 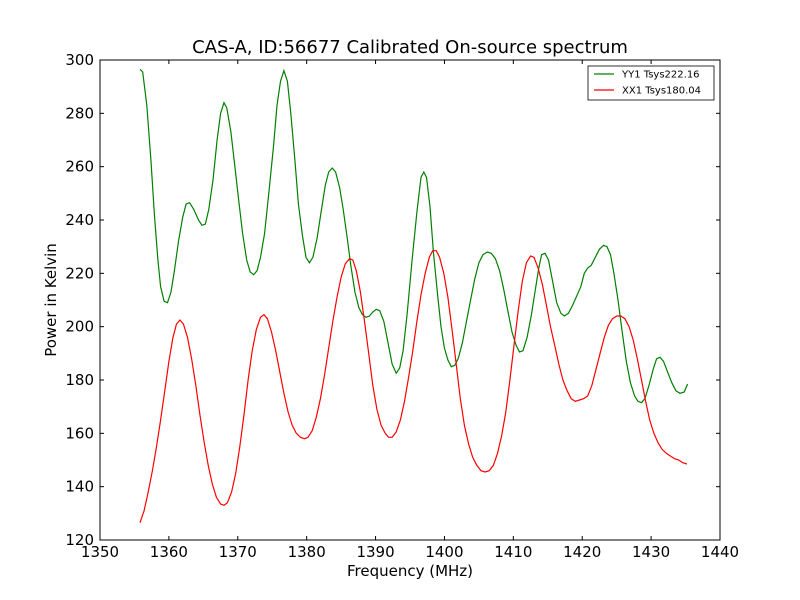 I want to click on y-tick-label: 300, so click(x=79, y=60).